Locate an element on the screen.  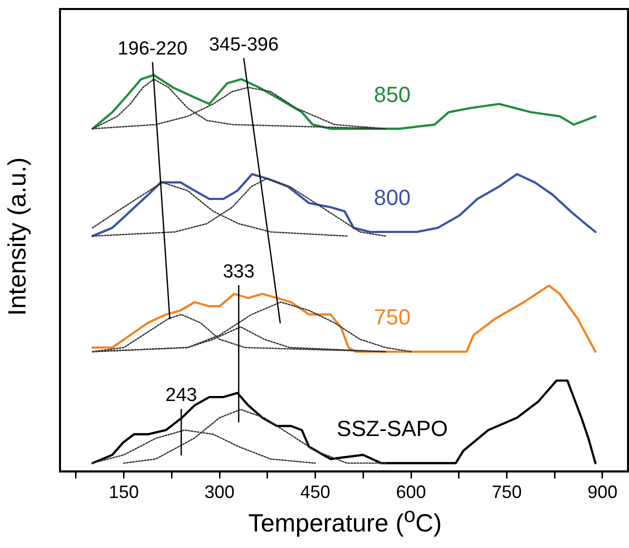
series-label: SSZ-SAPO is located at coordinates (392, 429).